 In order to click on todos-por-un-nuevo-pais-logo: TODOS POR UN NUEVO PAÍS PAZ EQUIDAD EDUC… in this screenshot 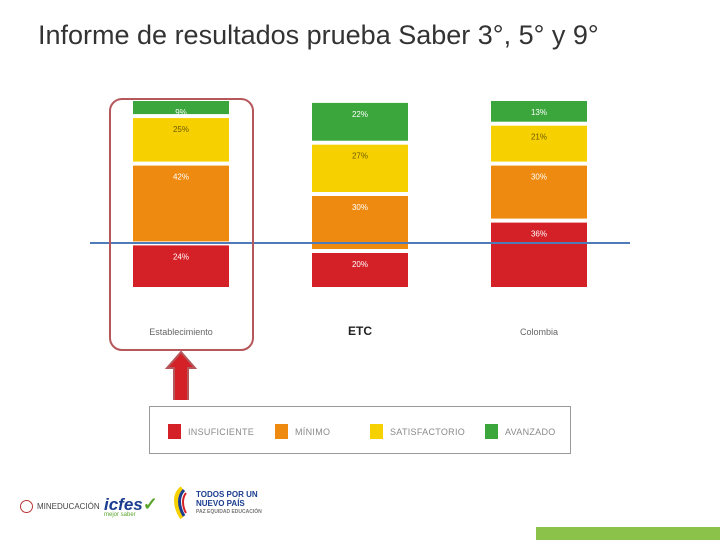, I will do `click(217, 503)`.